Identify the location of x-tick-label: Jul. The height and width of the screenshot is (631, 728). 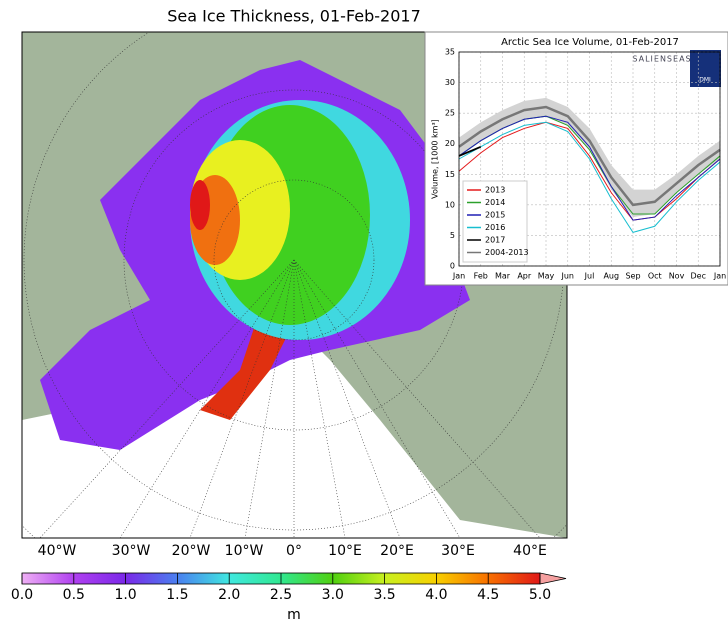
(589, 276).